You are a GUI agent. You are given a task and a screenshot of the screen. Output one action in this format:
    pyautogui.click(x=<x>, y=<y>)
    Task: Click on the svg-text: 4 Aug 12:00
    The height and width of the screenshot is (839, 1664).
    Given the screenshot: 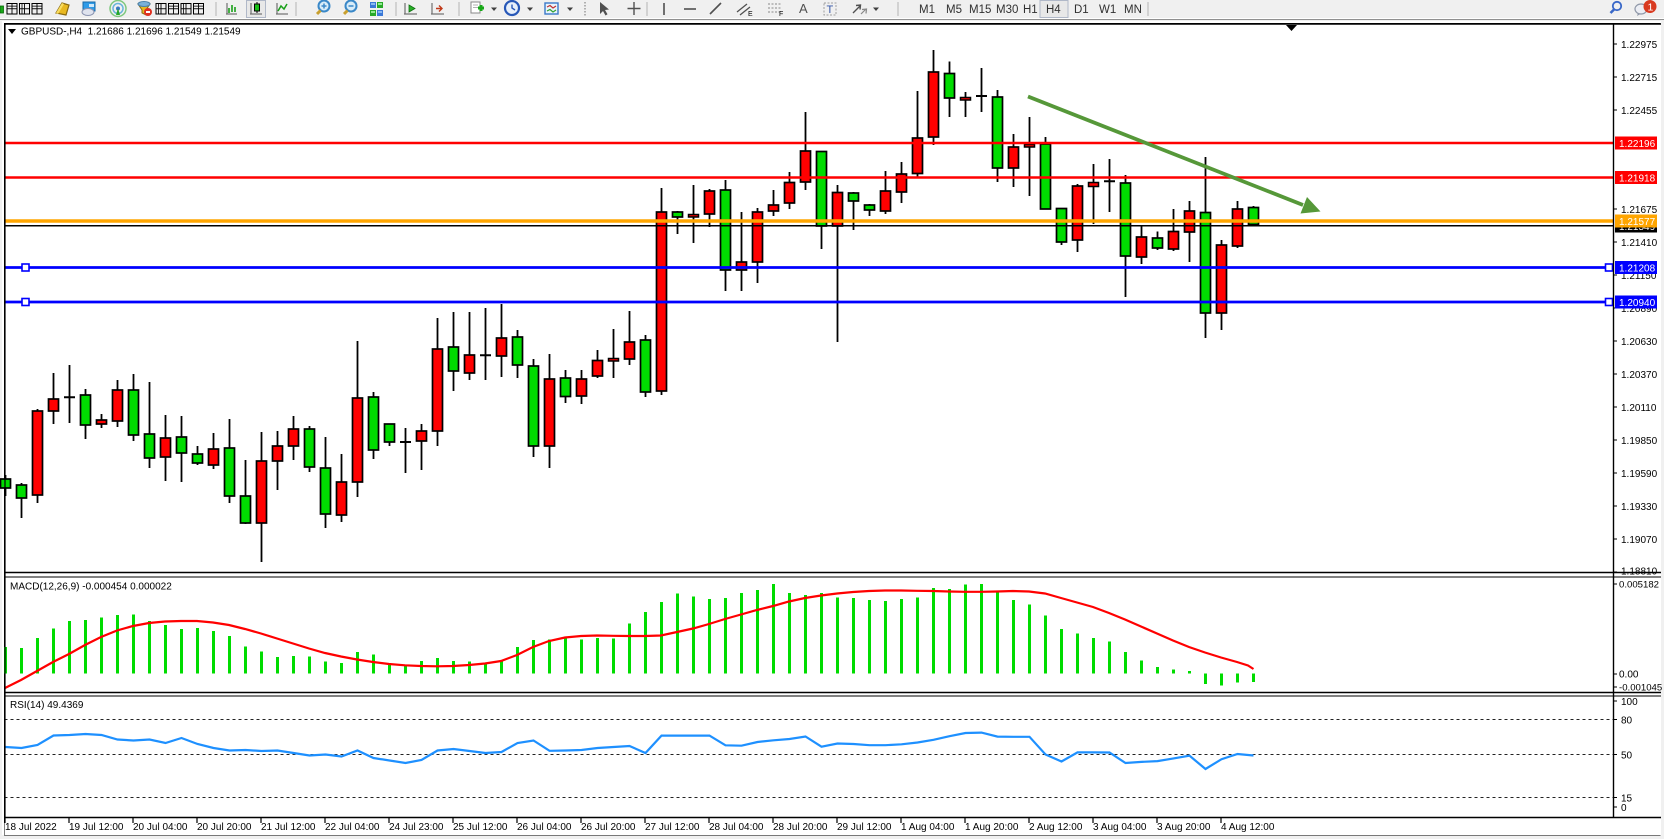 What is the action you would take?
    pyautogui.click(x=1248, y=827)
    